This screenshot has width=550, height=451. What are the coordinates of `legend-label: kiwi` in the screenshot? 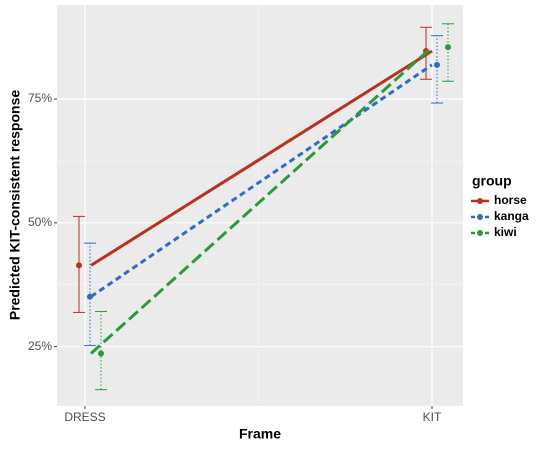 It's located at (505, 232).